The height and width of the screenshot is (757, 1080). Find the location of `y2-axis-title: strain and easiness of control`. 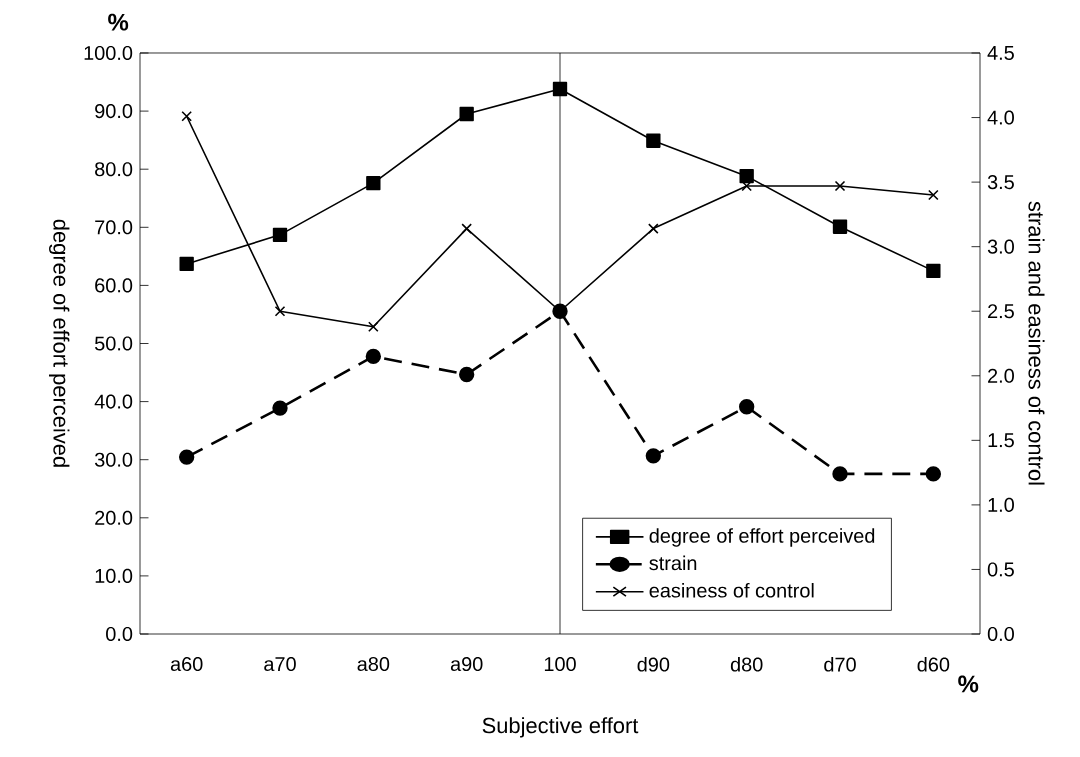

y2-axis-title: strain and easiness of control is located at coordinates (1036, 343).